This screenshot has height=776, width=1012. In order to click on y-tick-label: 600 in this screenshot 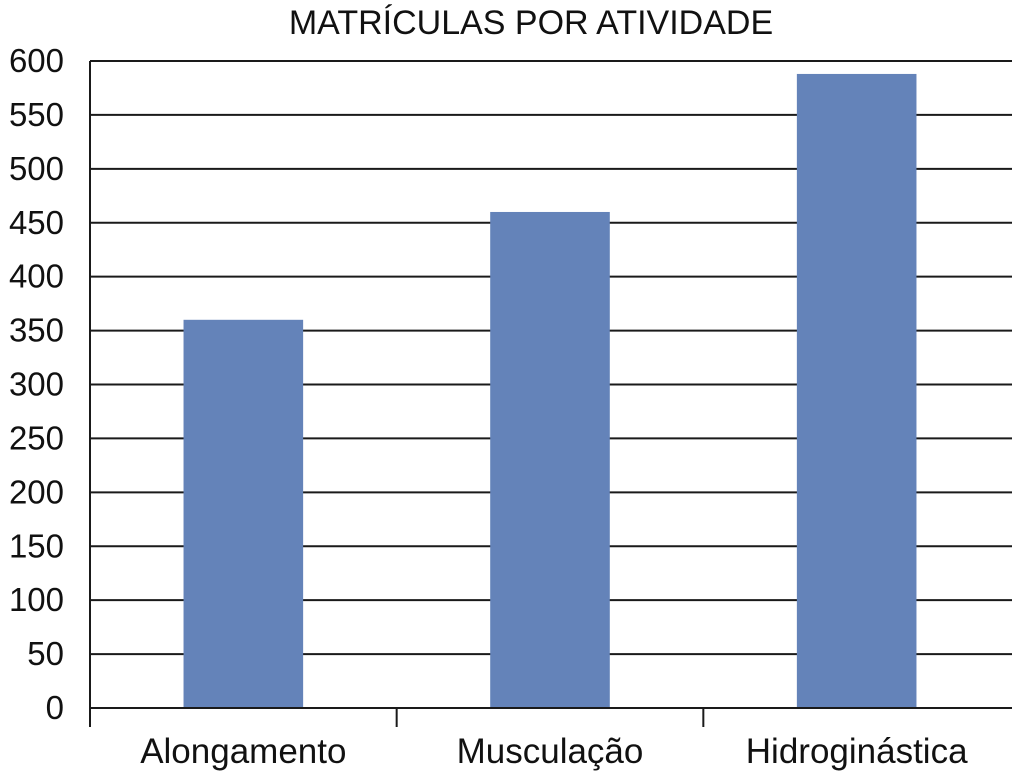, I will do `click(36, 60)`.